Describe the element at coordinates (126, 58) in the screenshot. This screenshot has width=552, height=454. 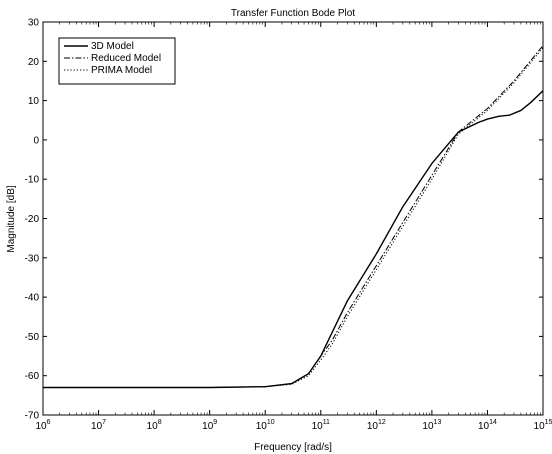
I see `legend-label-reduced-model: Reduced Model` at that location.